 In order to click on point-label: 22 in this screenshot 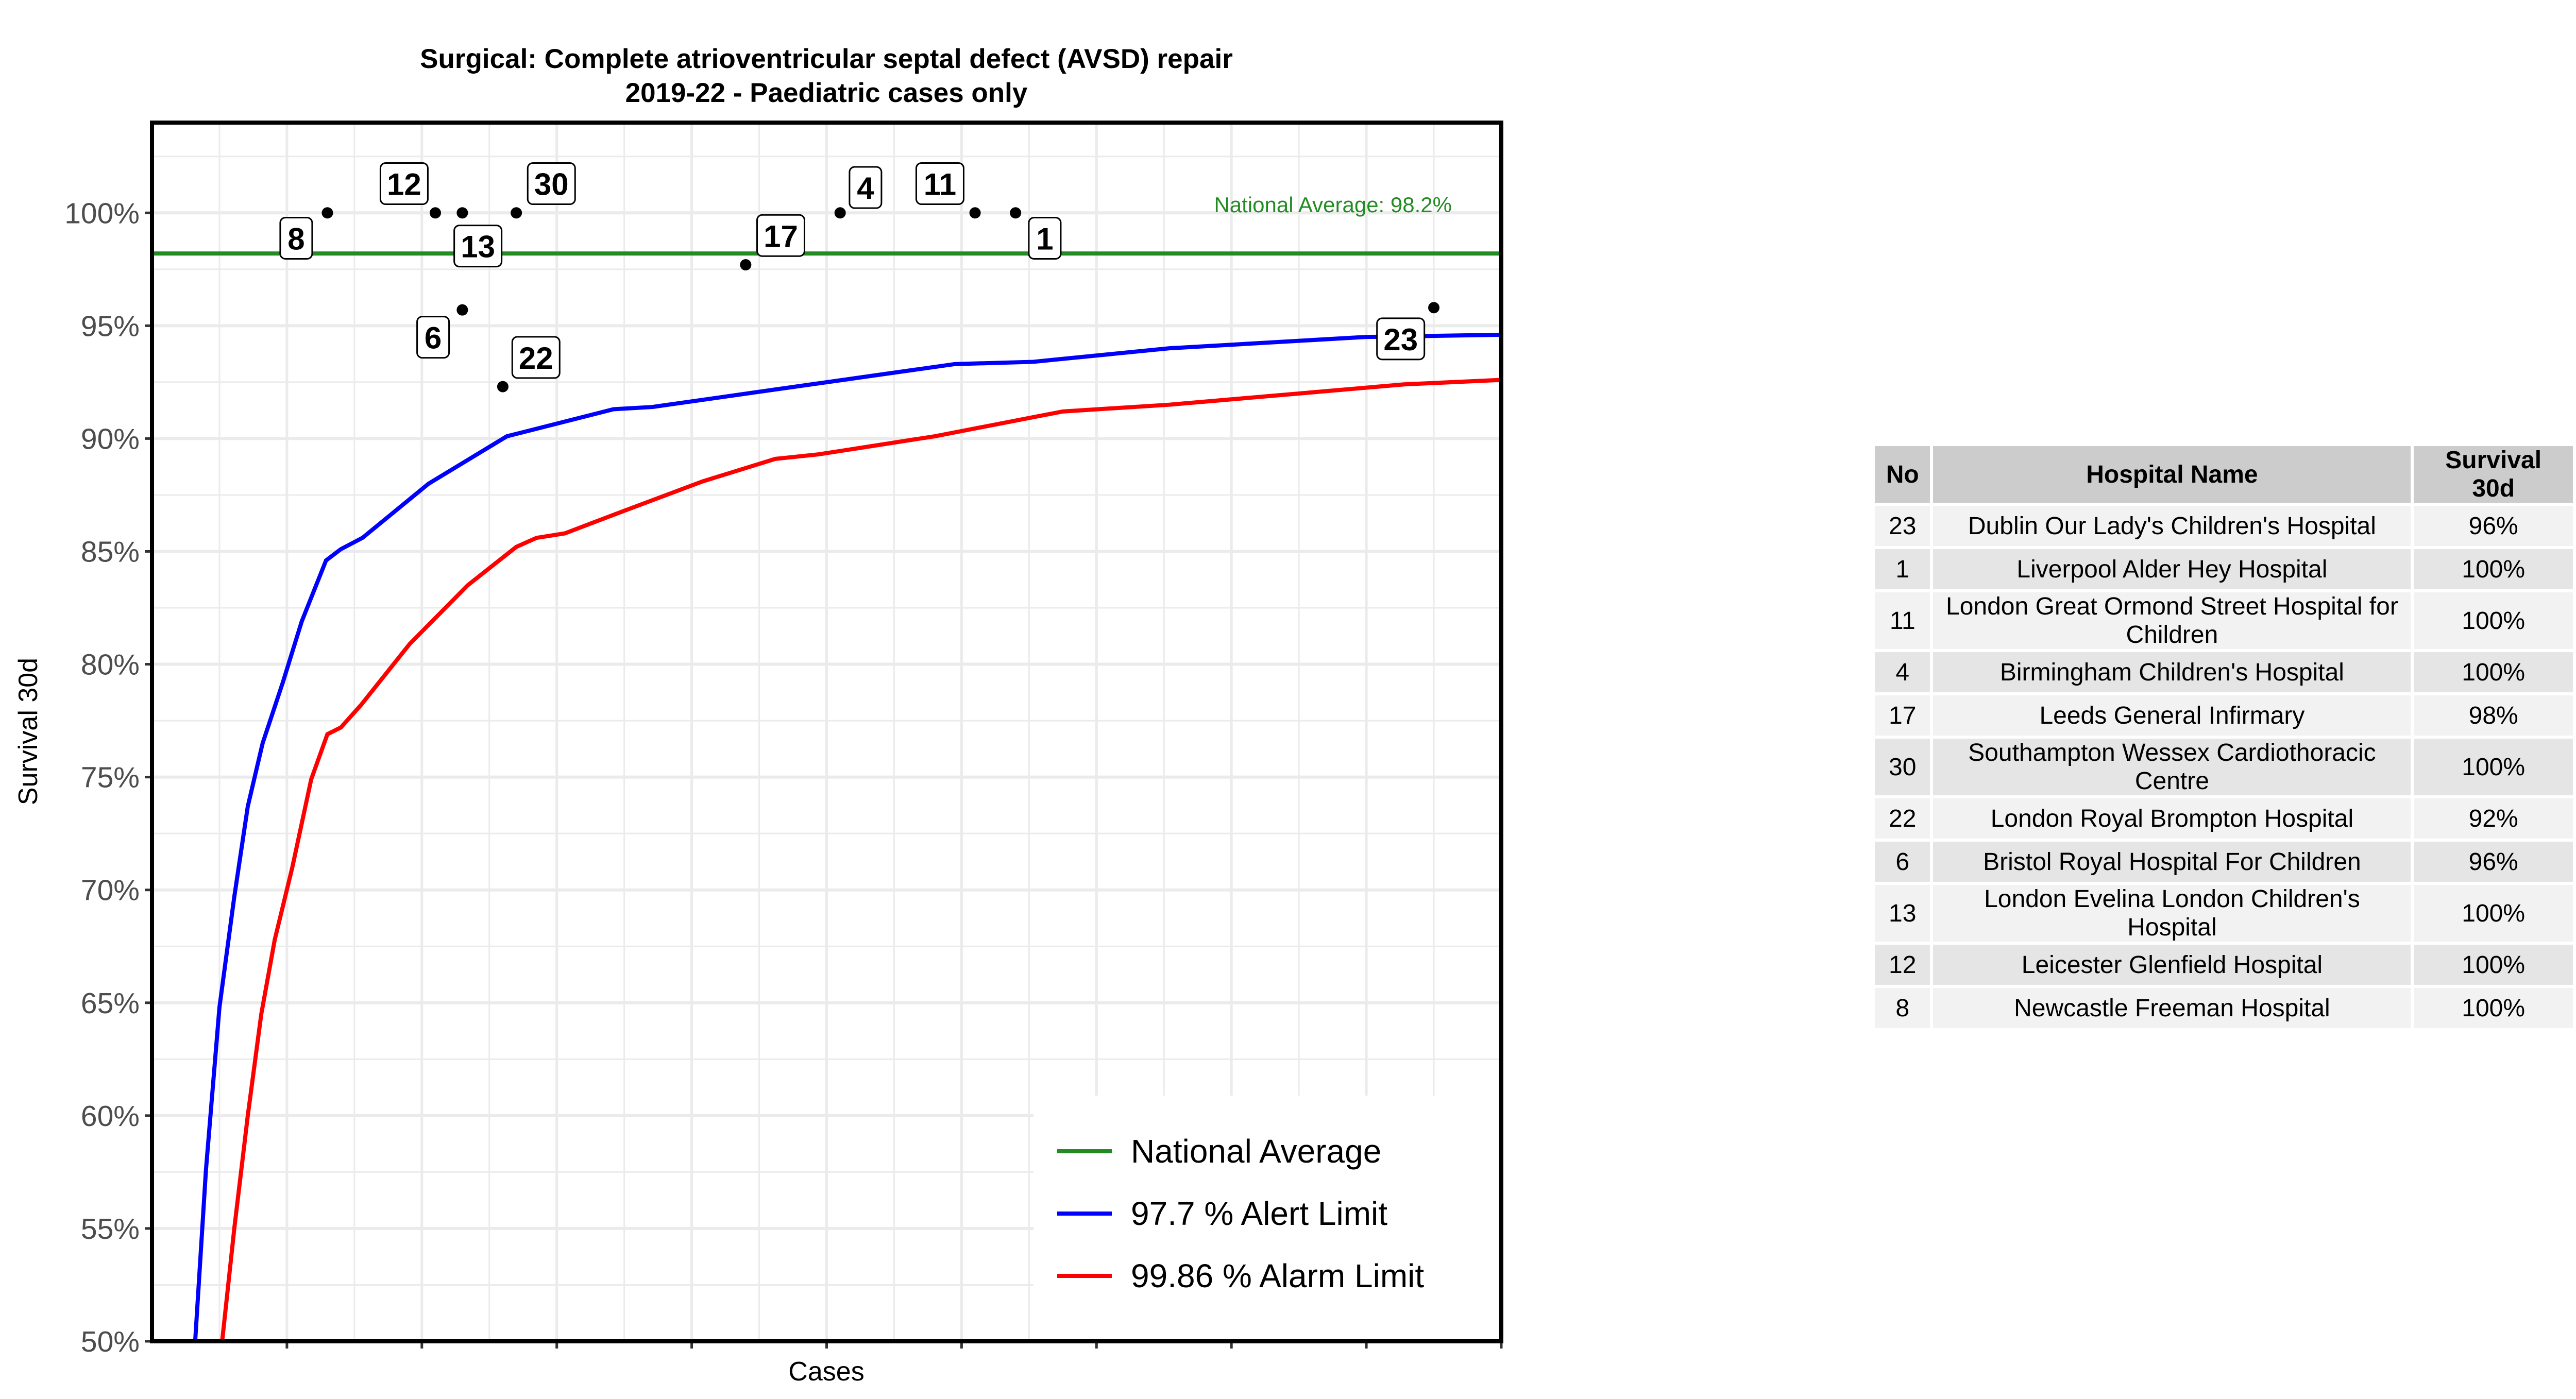, I will do `click(536, 358)`.